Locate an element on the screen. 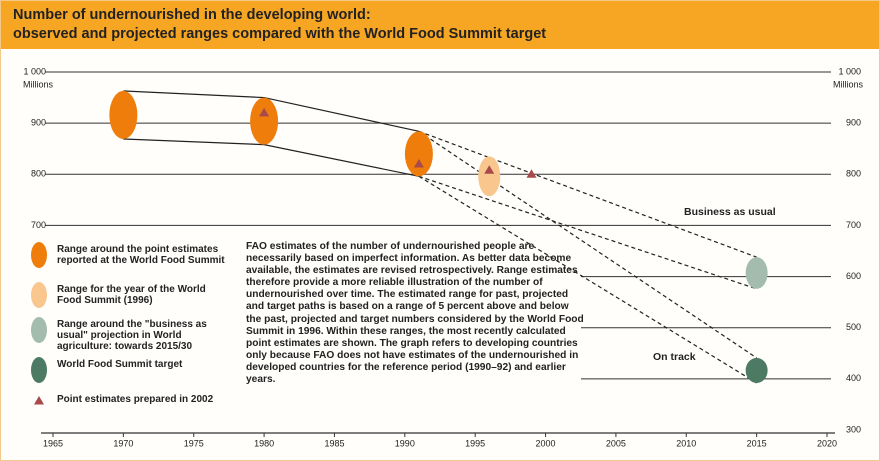 The width and height of the screenshot is (880, 461). y-tick-label: 800 is located at coordinates (38, 174).